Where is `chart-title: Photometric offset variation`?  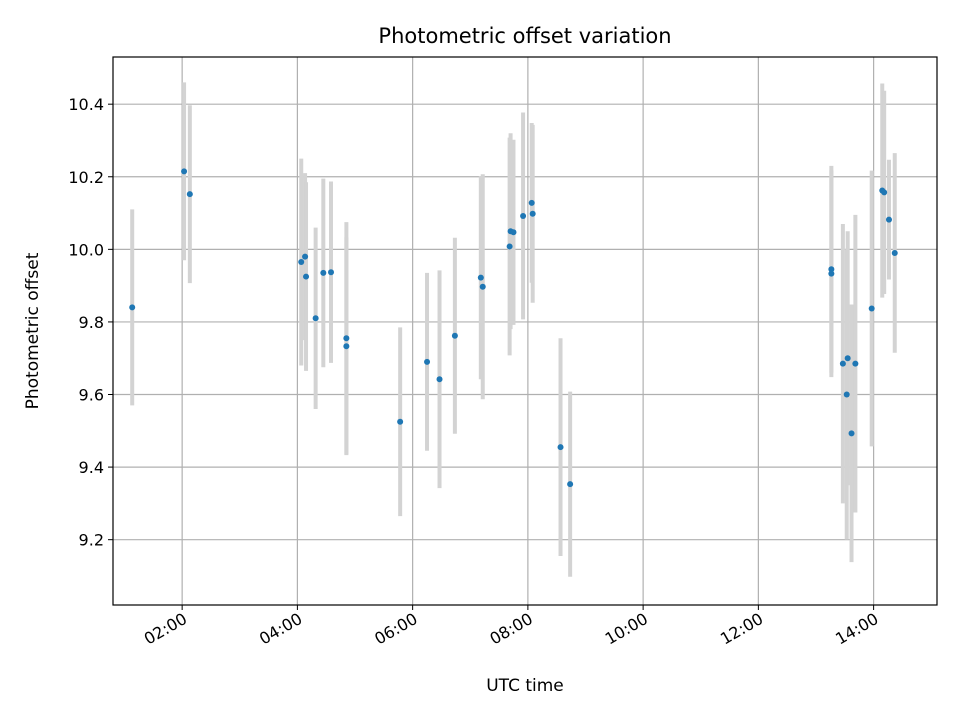
chart-title: Photometric offset variation is located at coordinates (524, 36).